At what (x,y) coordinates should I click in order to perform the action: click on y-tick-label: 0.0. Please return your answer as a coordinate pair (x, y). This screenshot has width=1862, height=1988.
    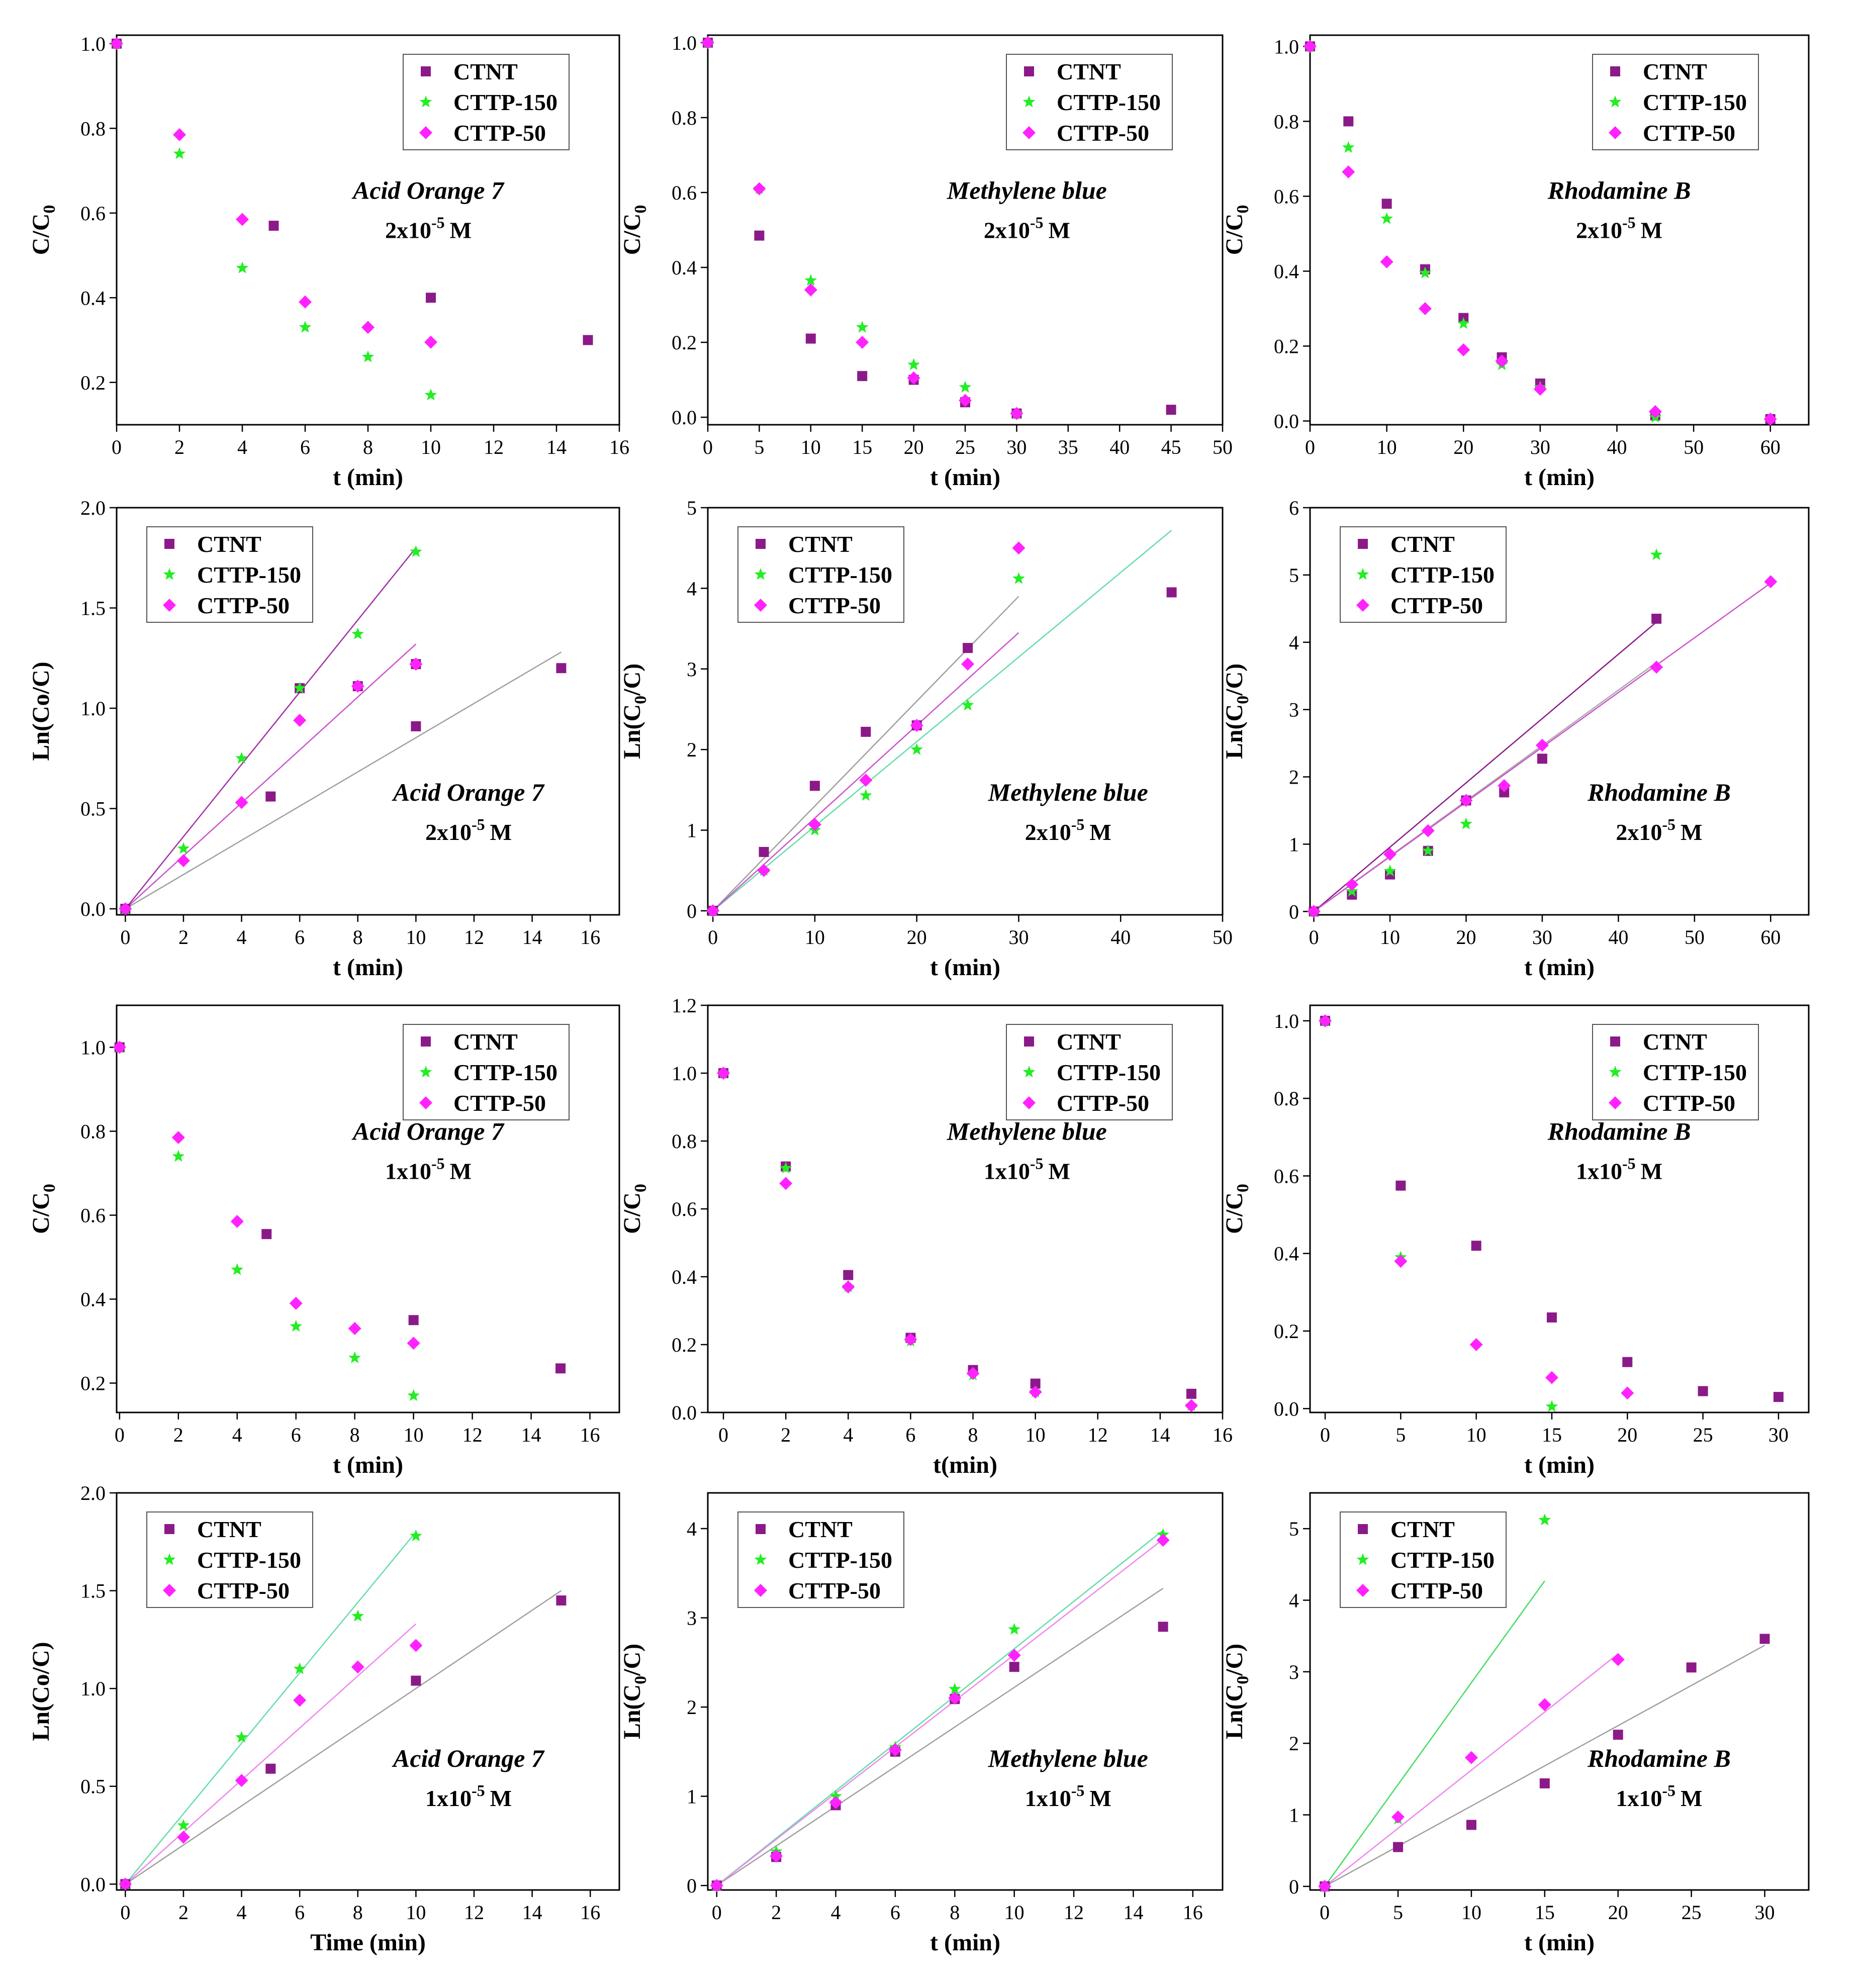
    Looking at the image, I should click on (684, 1413).